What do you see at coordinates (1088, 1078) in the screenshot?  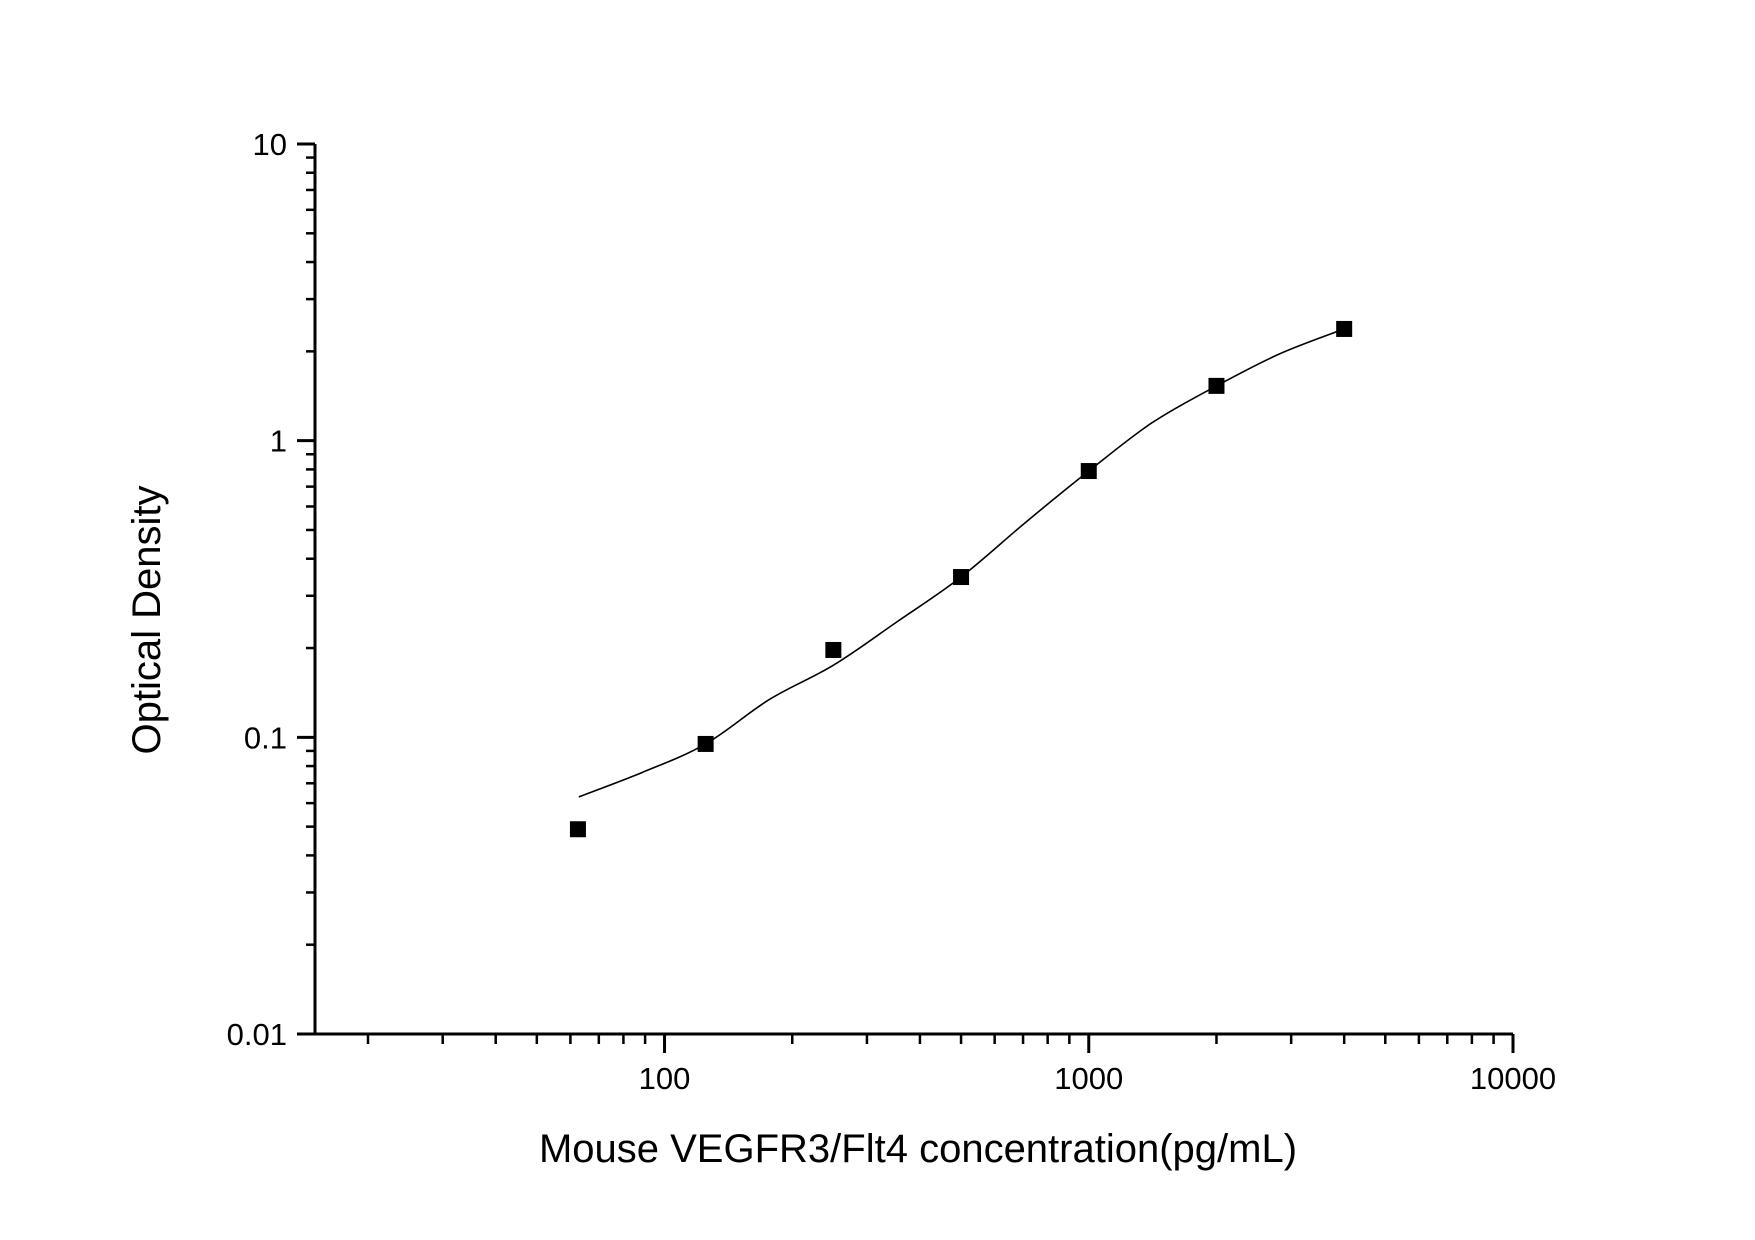 I see `x-tick-label: 1000` at bounding box center [1088, 1078].